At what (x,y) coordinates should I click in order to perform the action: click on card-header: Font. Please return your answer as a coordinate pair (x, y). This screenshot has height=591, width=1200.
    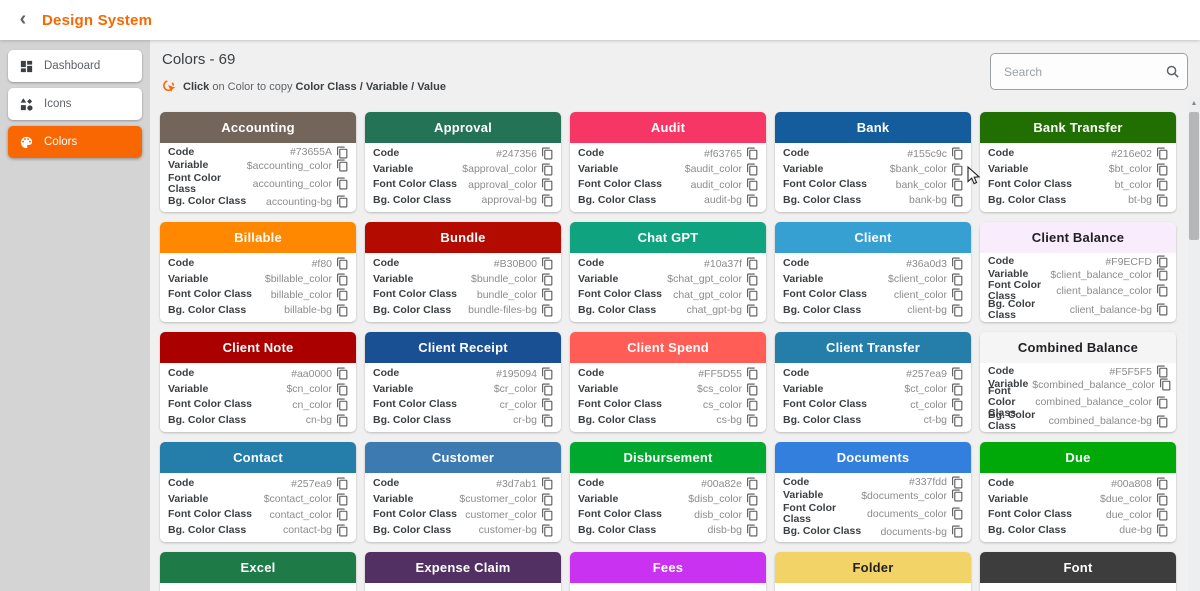
    Looking at the image, I should click on (1078, 567).